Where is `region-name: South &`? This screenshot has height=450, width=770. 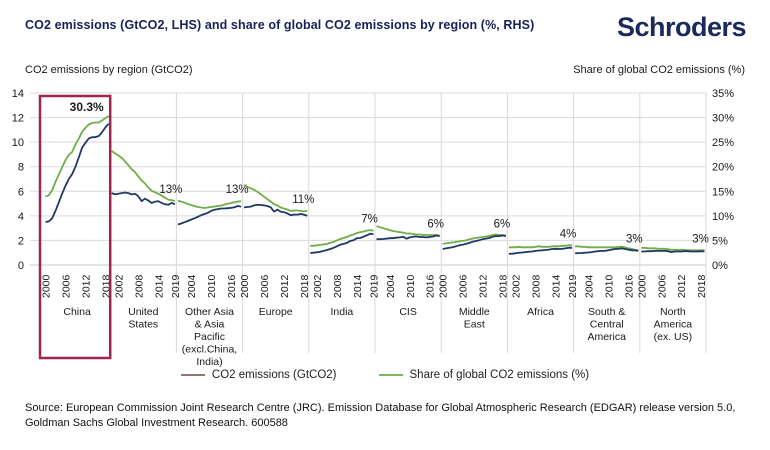
region-name: South & is located at coordinates (606, 312).